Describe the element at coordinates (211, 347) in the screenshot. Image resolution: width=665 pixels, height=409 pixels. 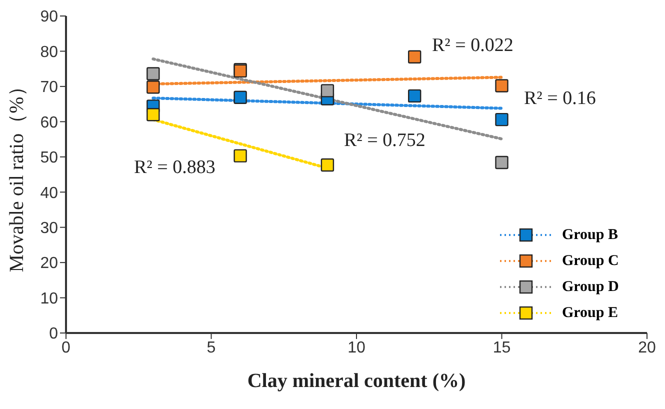
I see `x-tick-label: 5` at that location.